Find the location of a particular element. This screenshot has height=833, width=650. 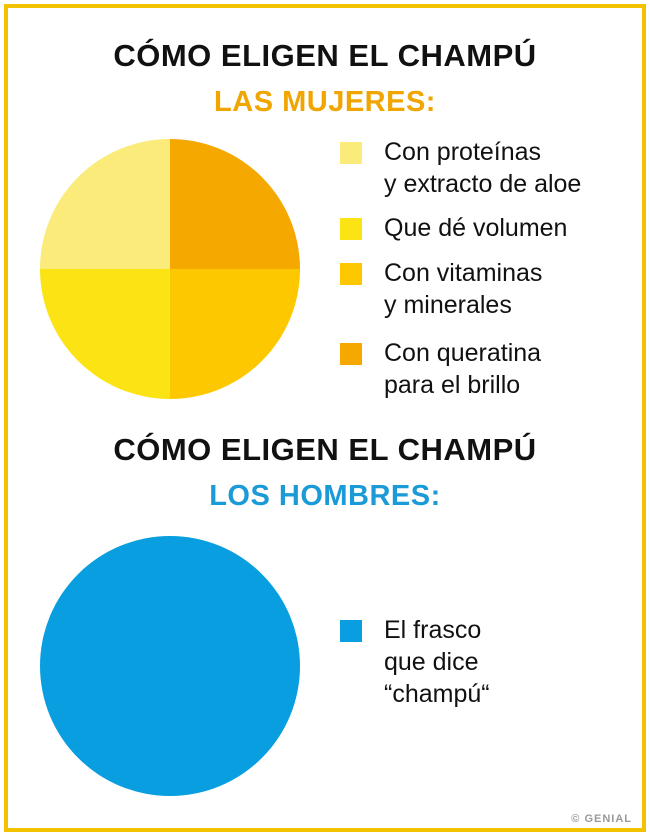

women-pie-chart is located at coordinates (170, 269).